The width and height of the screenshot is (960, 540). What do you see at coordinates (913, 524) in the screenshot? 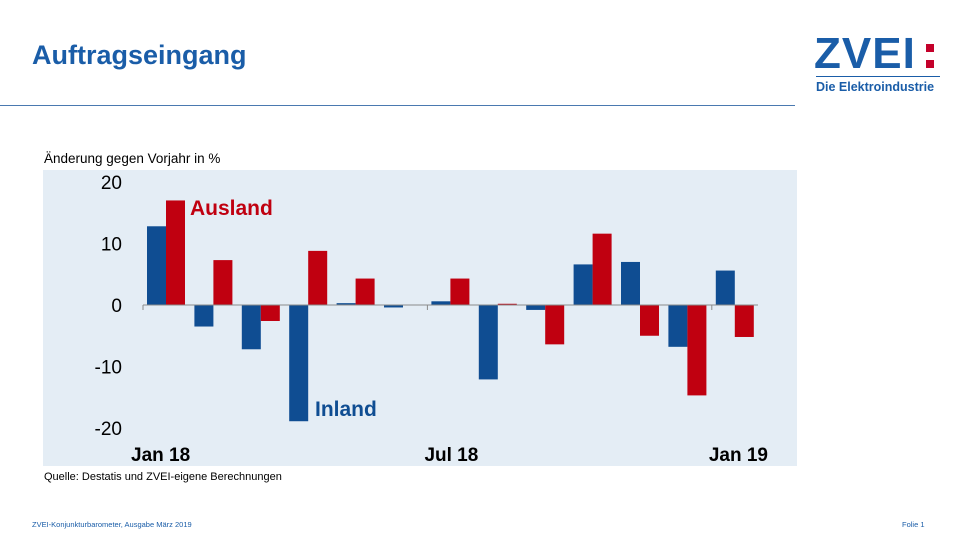
I see `footer-slide-number: Folie 1` at bounding box center [913, 524].